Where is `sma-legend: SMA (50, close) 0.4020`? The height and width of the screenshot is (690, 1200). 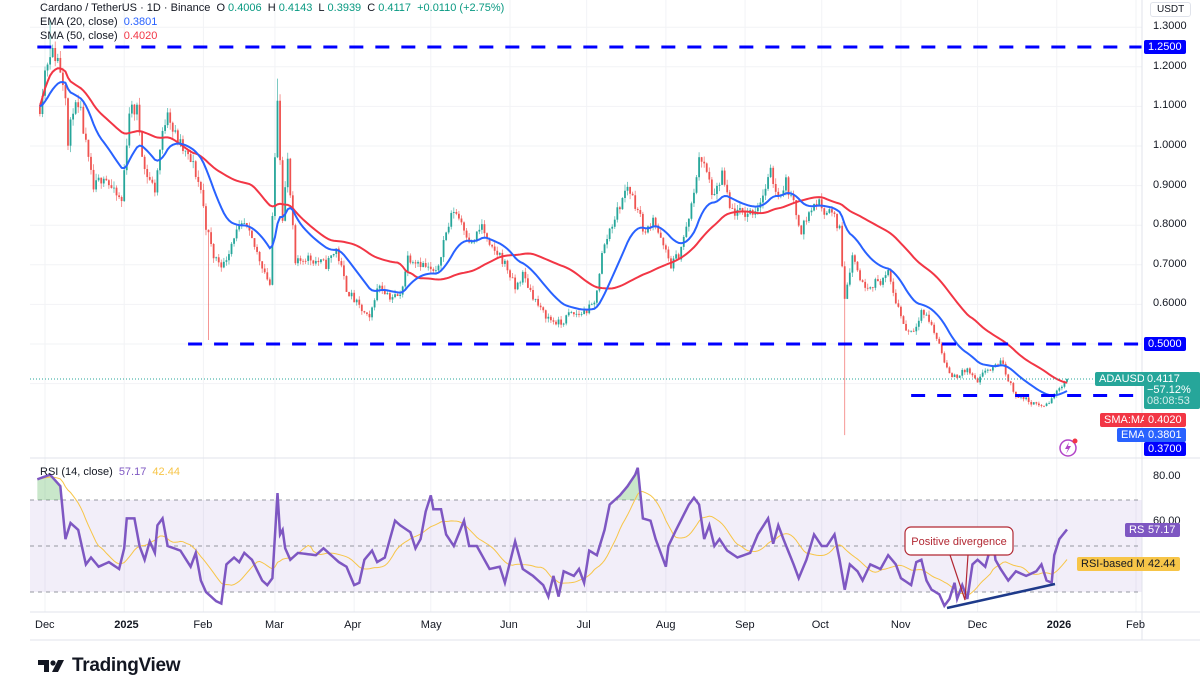 sma-legend: SMA (50, close) 0.4020 is located at coordinates (100, 36).